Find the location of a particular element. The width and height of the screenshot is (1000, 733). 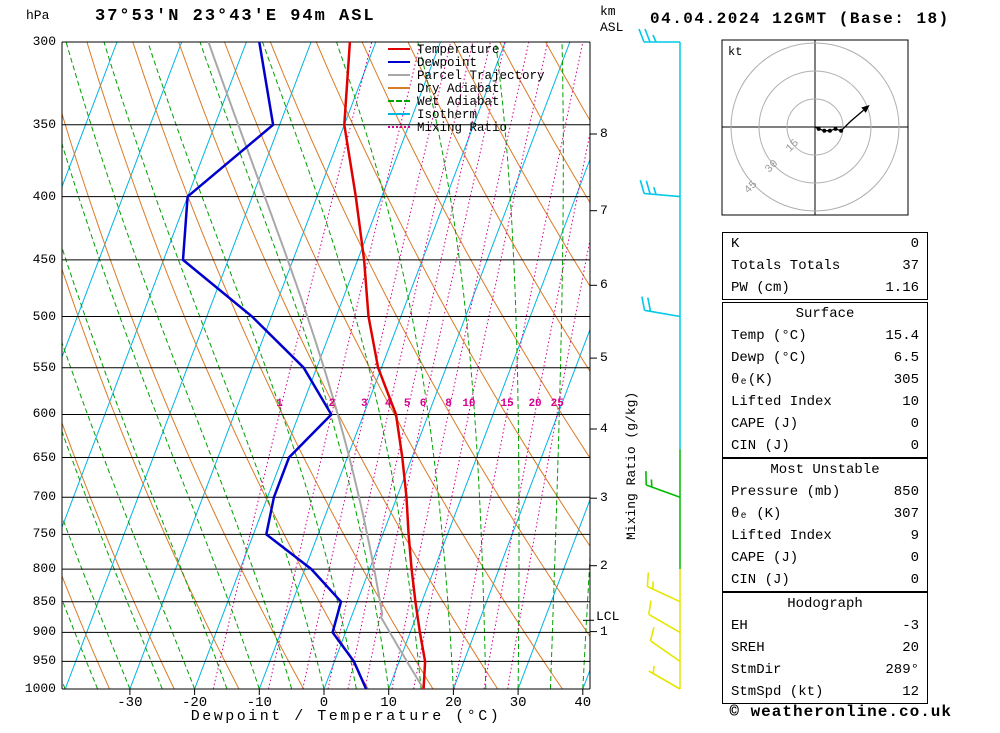

x-axis-label: Dewpoint / Temperature (°C) is located at coordinates (346, 716).